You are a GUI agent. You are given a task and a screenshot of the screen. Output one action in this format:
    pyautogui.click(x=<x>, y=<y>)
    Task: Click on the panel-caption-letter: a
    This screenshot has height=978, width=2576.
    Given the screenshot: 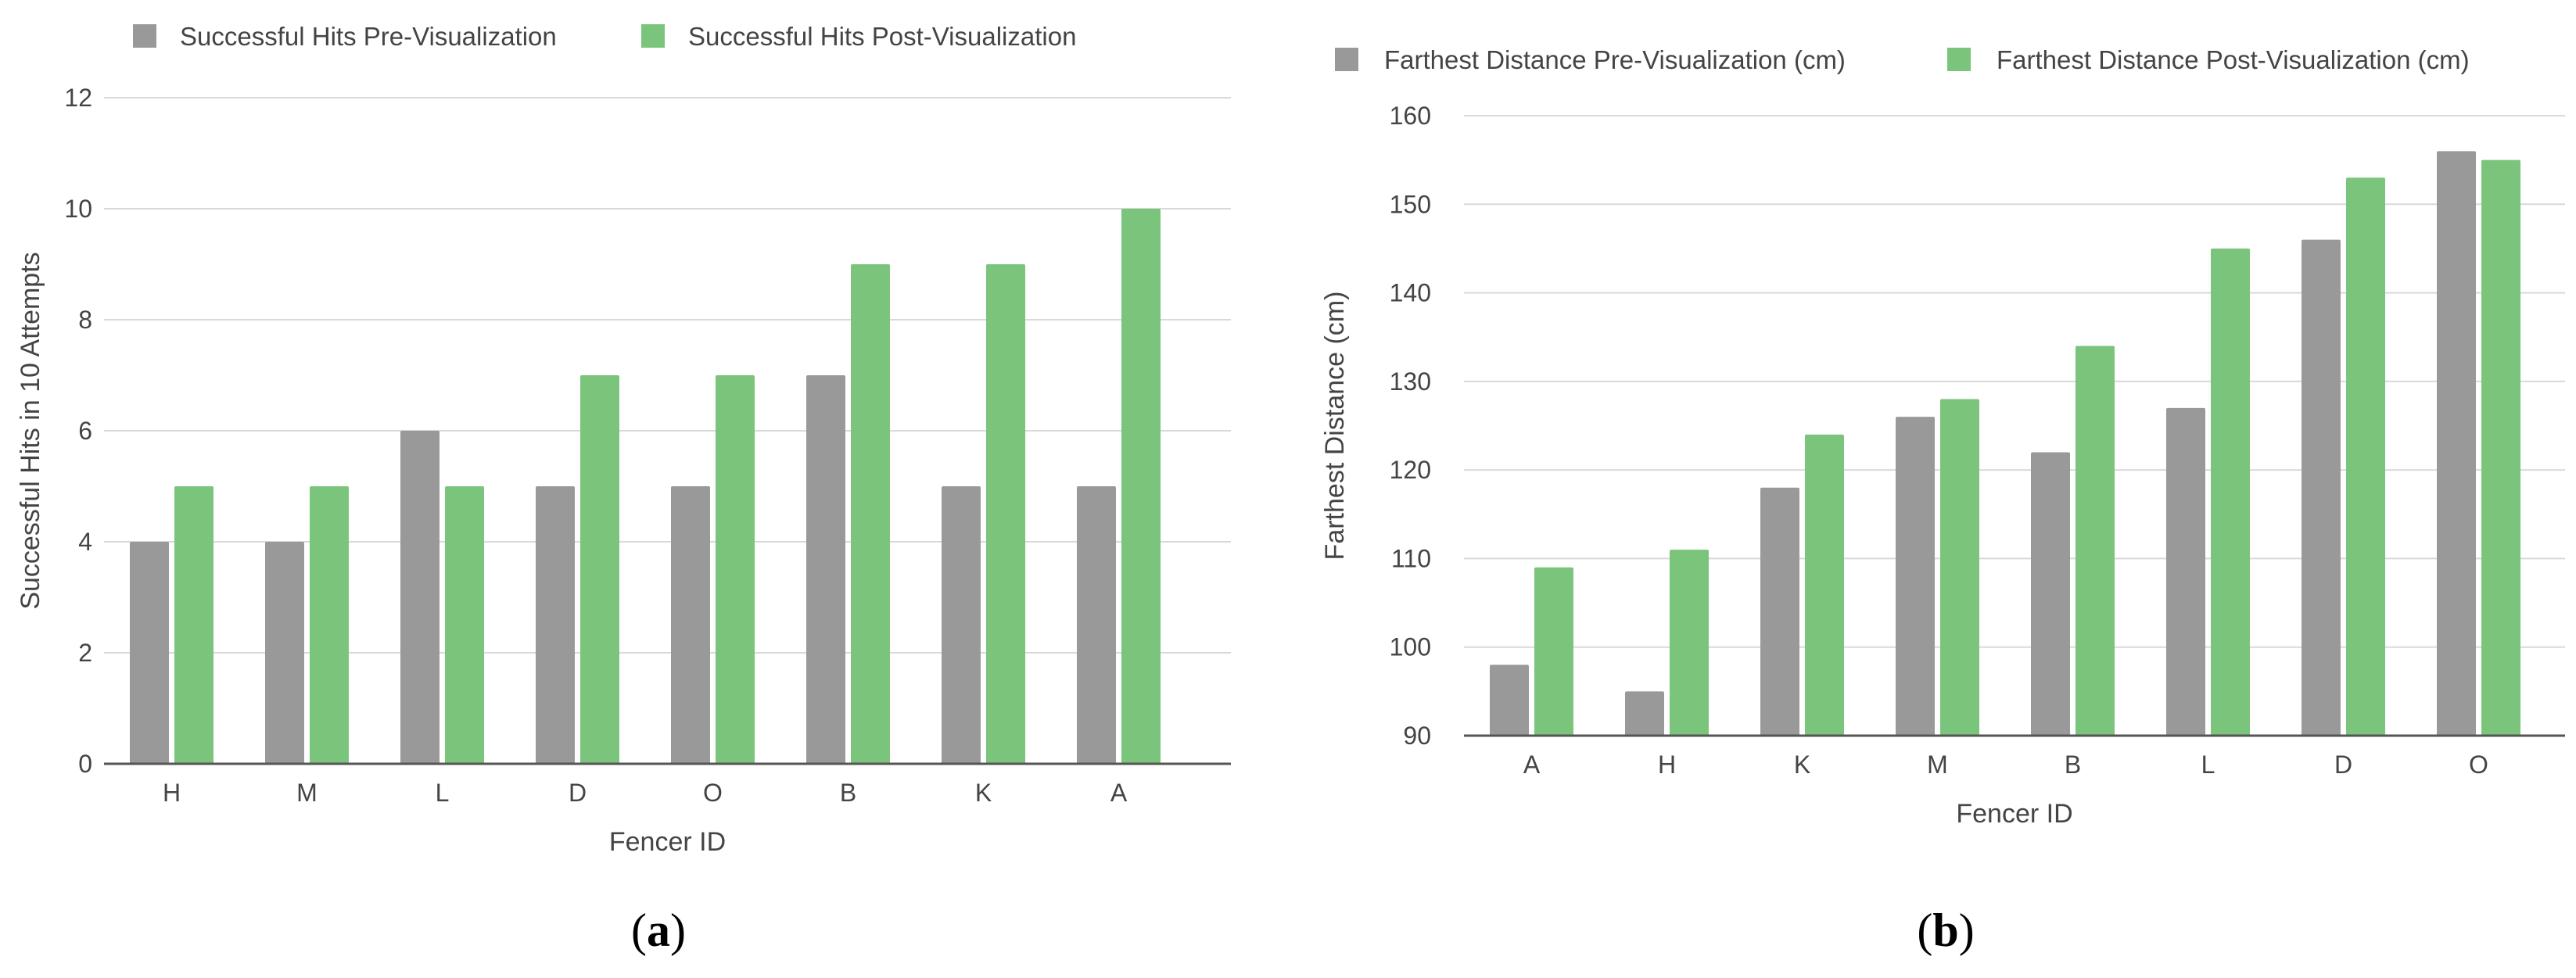 What is the action you would take?
    pyautogui.click(x=658, y=930)
    